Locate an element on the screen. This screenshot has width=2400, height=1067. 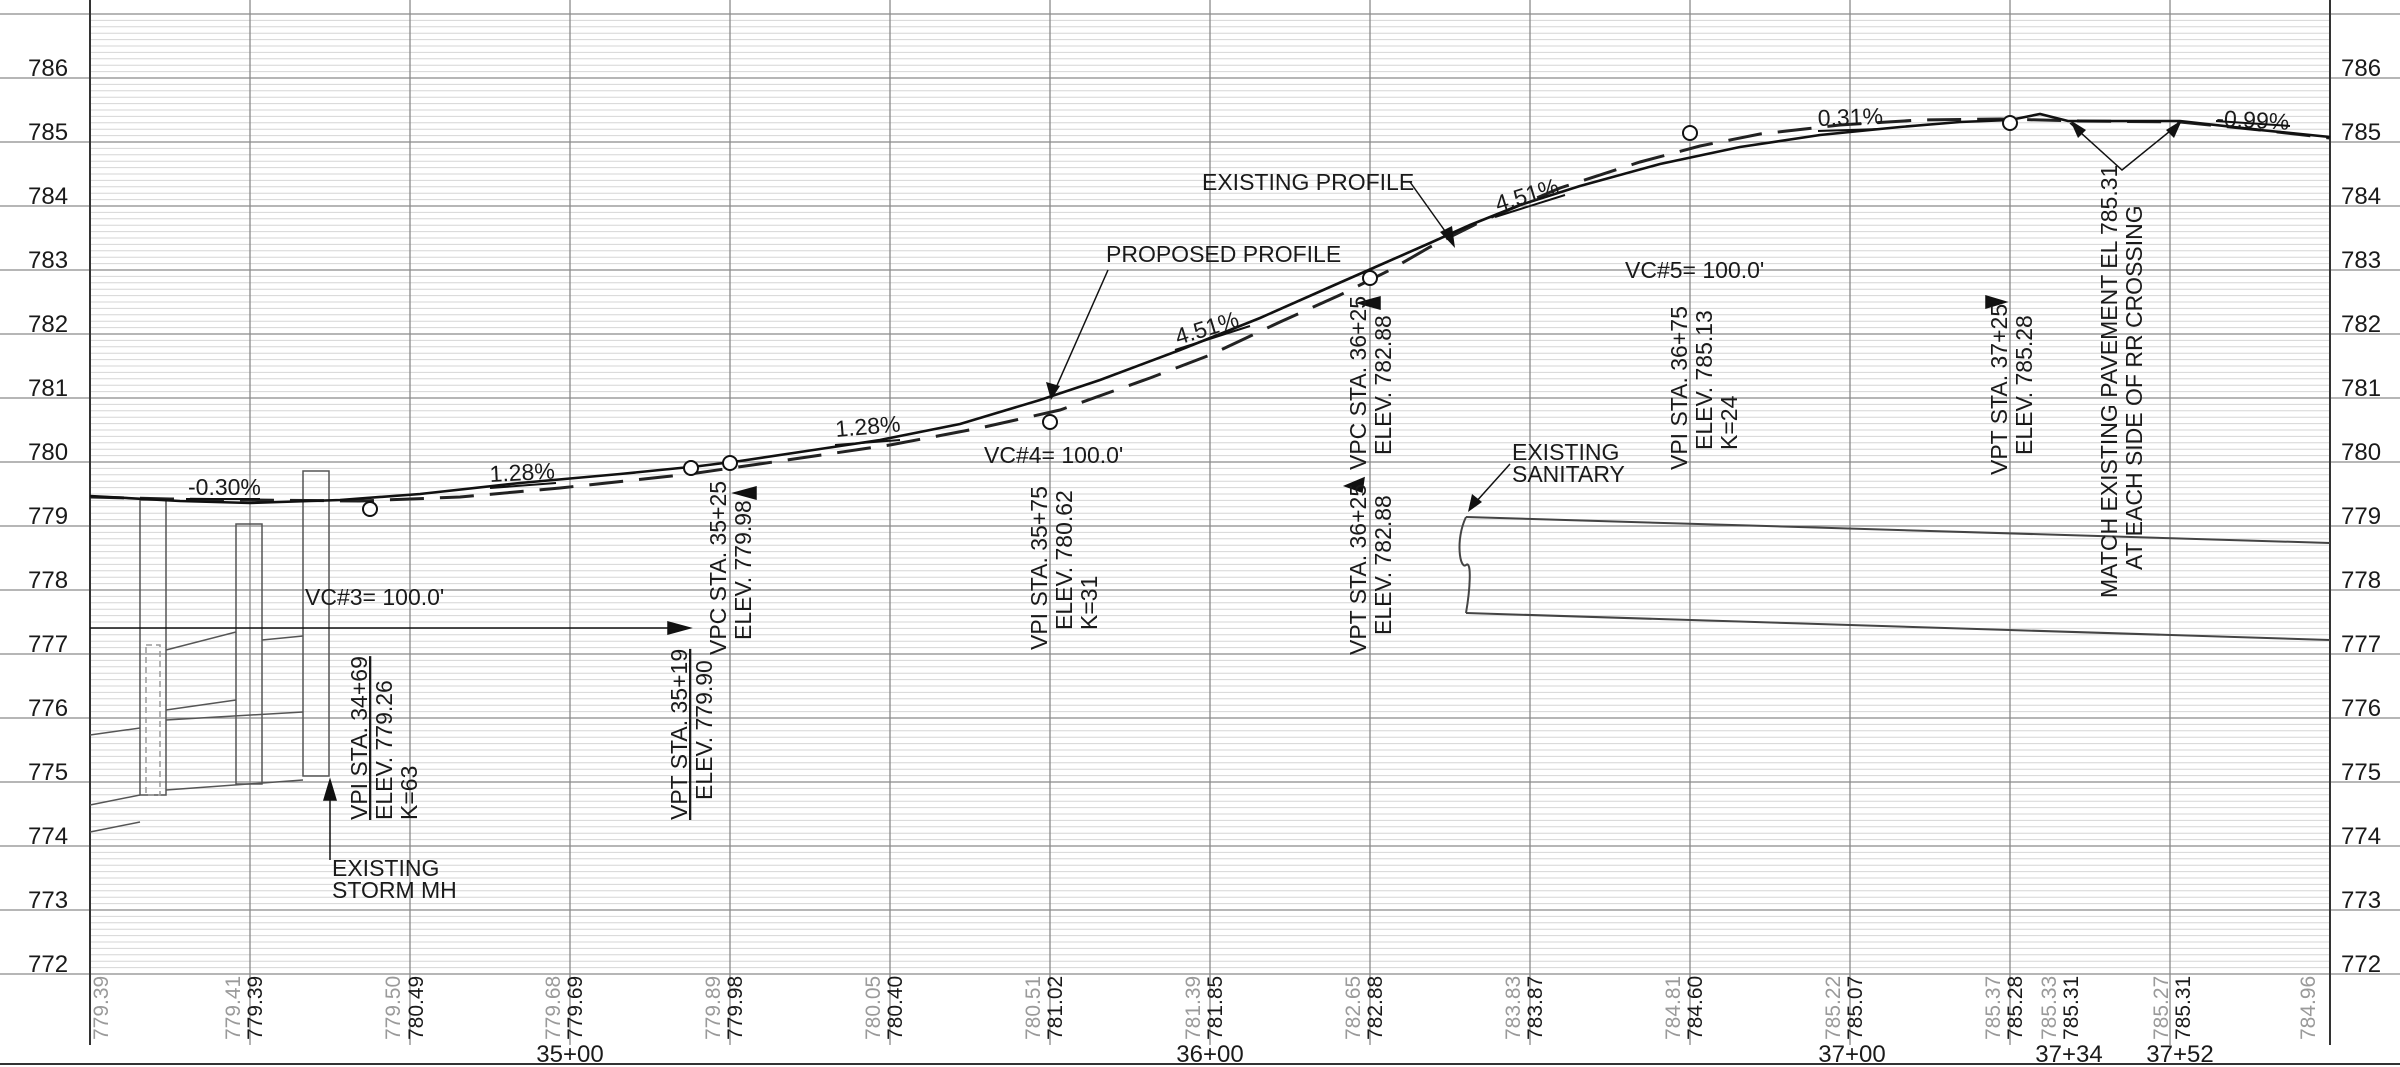
vpt5-marker is located at coordinates (2010, 123).